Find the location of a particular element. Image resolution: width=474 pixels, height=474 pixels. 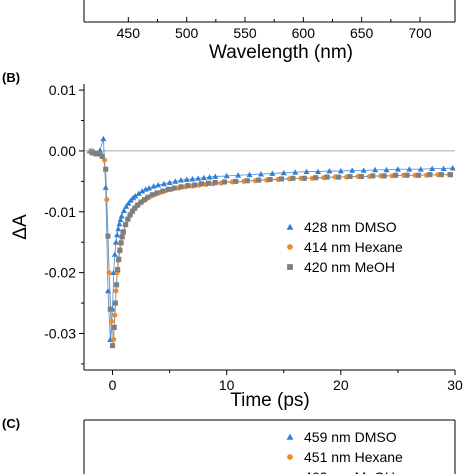

panel-b-y-axis: 0.01 0.00 -0.01 -0.02 -0.03 is located at coordinates (64, 226).